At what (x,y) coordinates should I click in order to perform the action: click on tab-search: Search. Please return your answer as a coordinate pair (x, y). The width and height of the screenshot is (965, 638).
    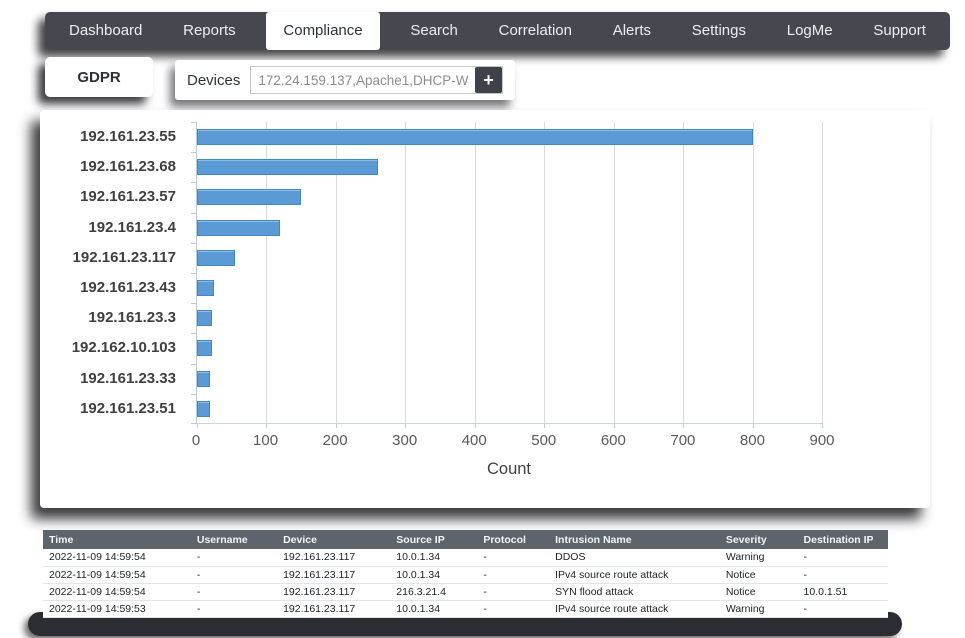
    Looking at the image, I should click on (434, 30).